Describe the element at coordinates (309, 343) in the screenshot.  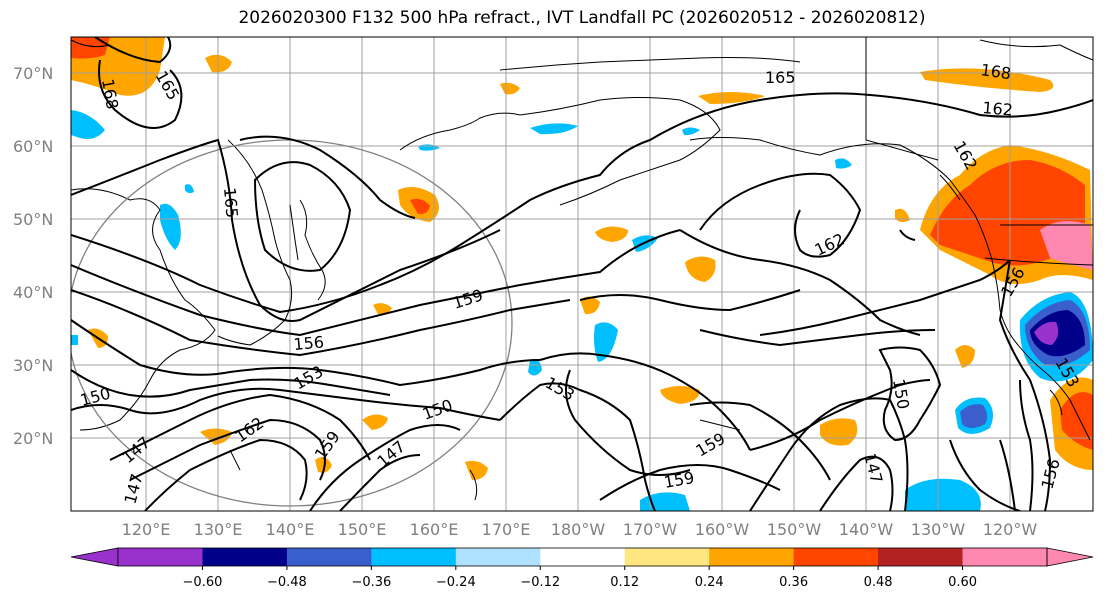
I see `contour-label: 156` at that location.